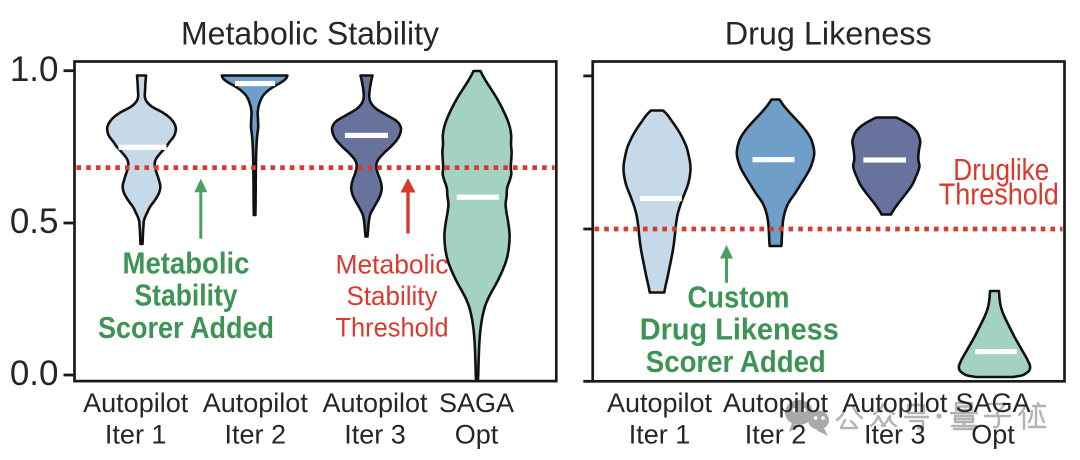  What do you see at coordinates (34, 373) in the screenshot?
I see `svg-text: 0.0` at bounding box center [34, 373].